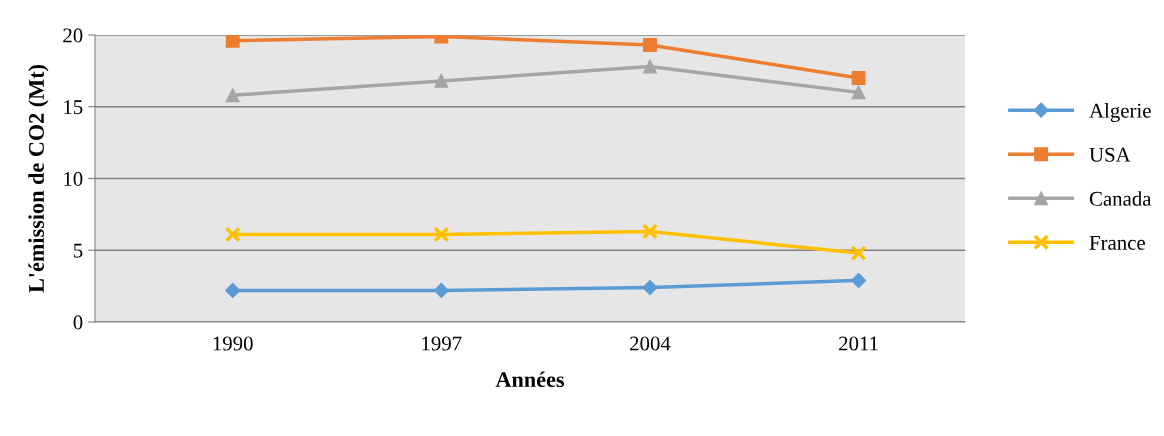 The image size is (1164, 436). I want to click on legend-label: Algerie, so click(1120, 113).